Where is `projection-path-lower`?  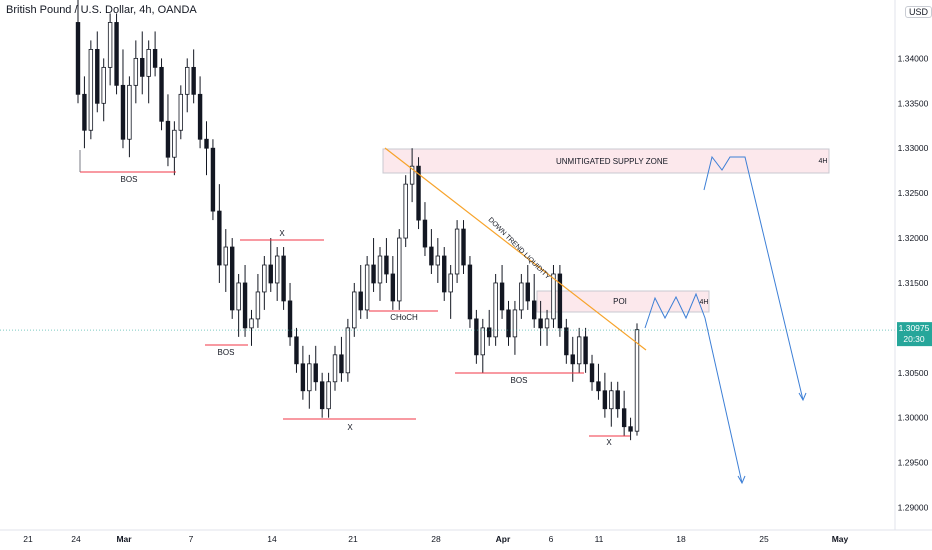 projection-path-lower is located at coordinates (693, 388).